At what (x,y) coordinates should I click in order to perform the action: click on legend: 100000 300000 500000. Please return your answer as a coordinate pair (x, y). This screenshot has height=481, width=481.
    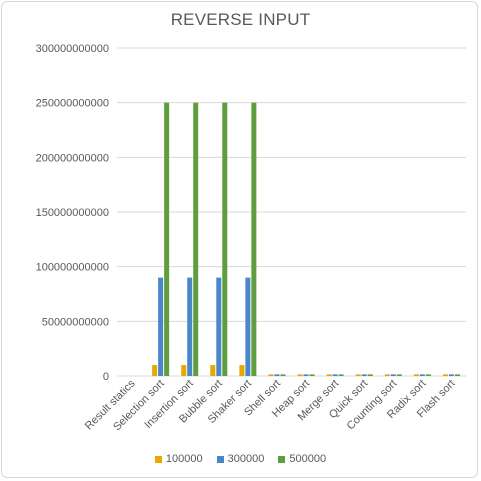
    Looking at the image, I should click on (240, 459).